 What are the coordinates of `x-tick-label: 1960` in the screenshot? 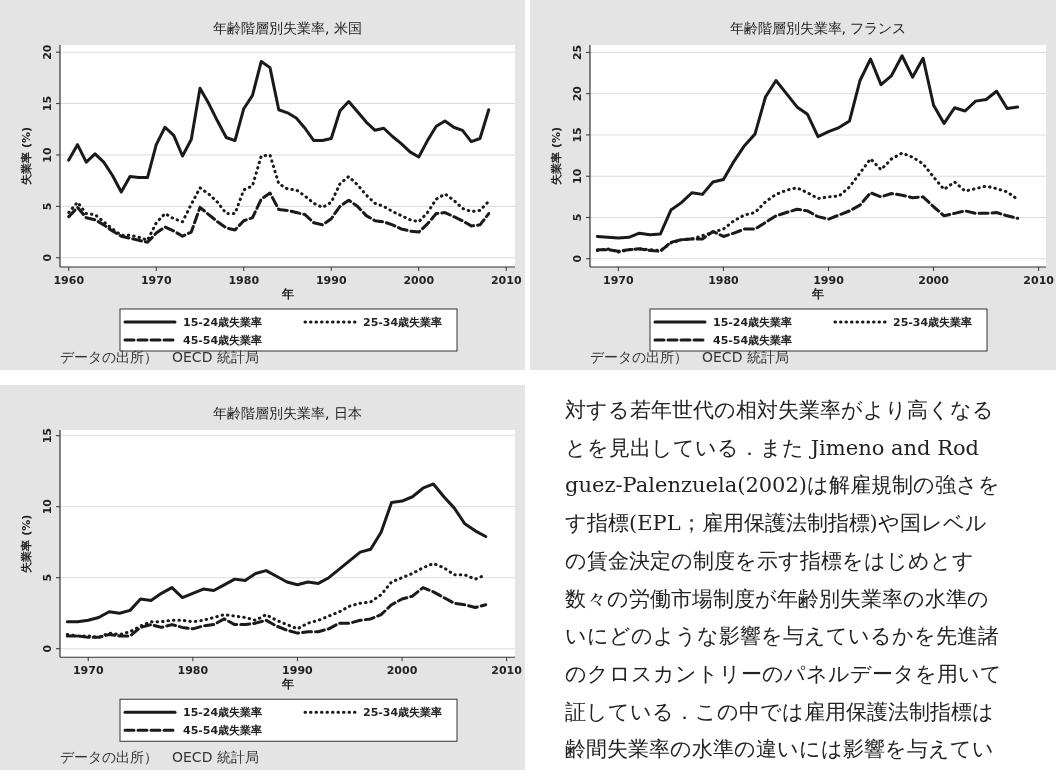 It's located at (69, 280).